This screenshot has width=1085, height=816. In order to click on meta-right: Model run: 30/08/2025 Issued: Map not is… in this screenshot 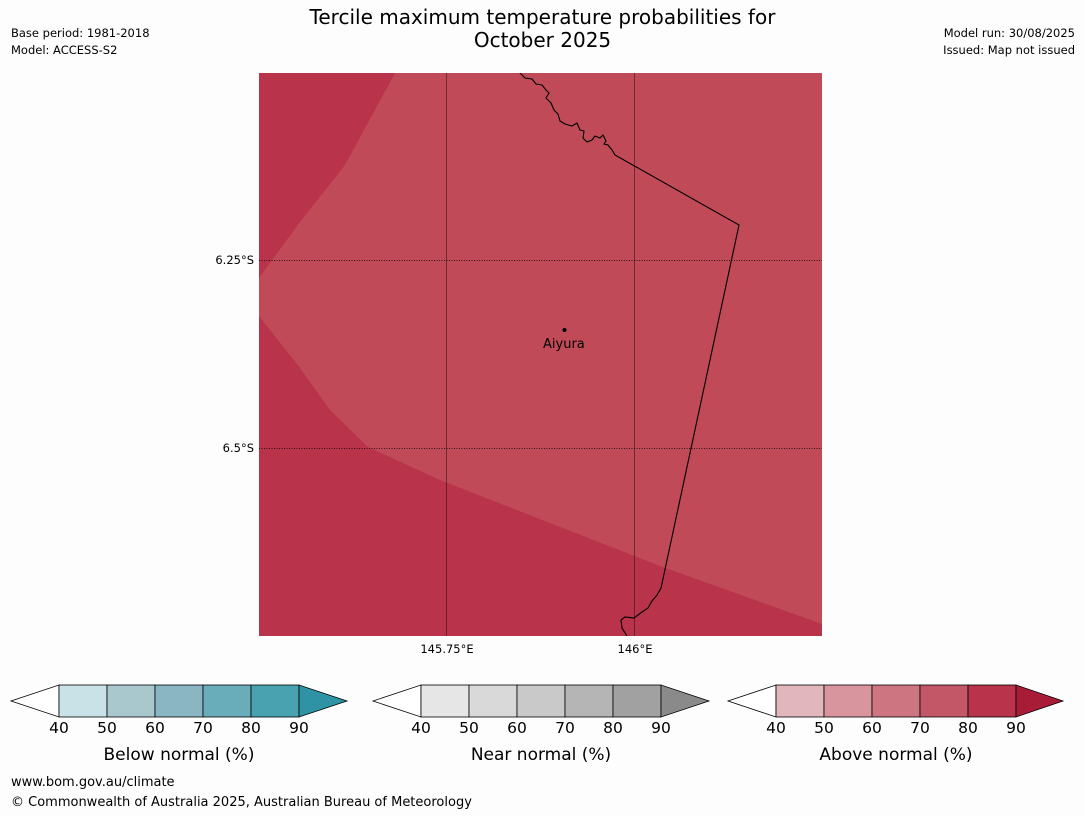, I will do `click(1009, 42)`.